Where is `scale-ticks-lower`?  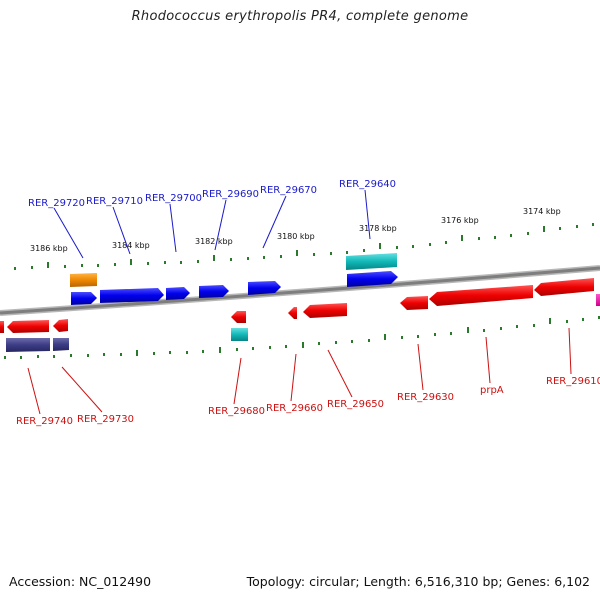 scale-ticks-lower is located at coordinates (302, 337).